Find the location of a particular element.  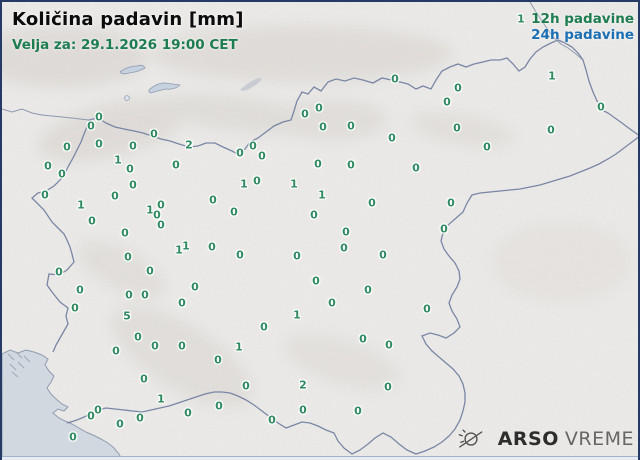

page-title: Količina padavin [mm] is located at coordinates (128, 19).